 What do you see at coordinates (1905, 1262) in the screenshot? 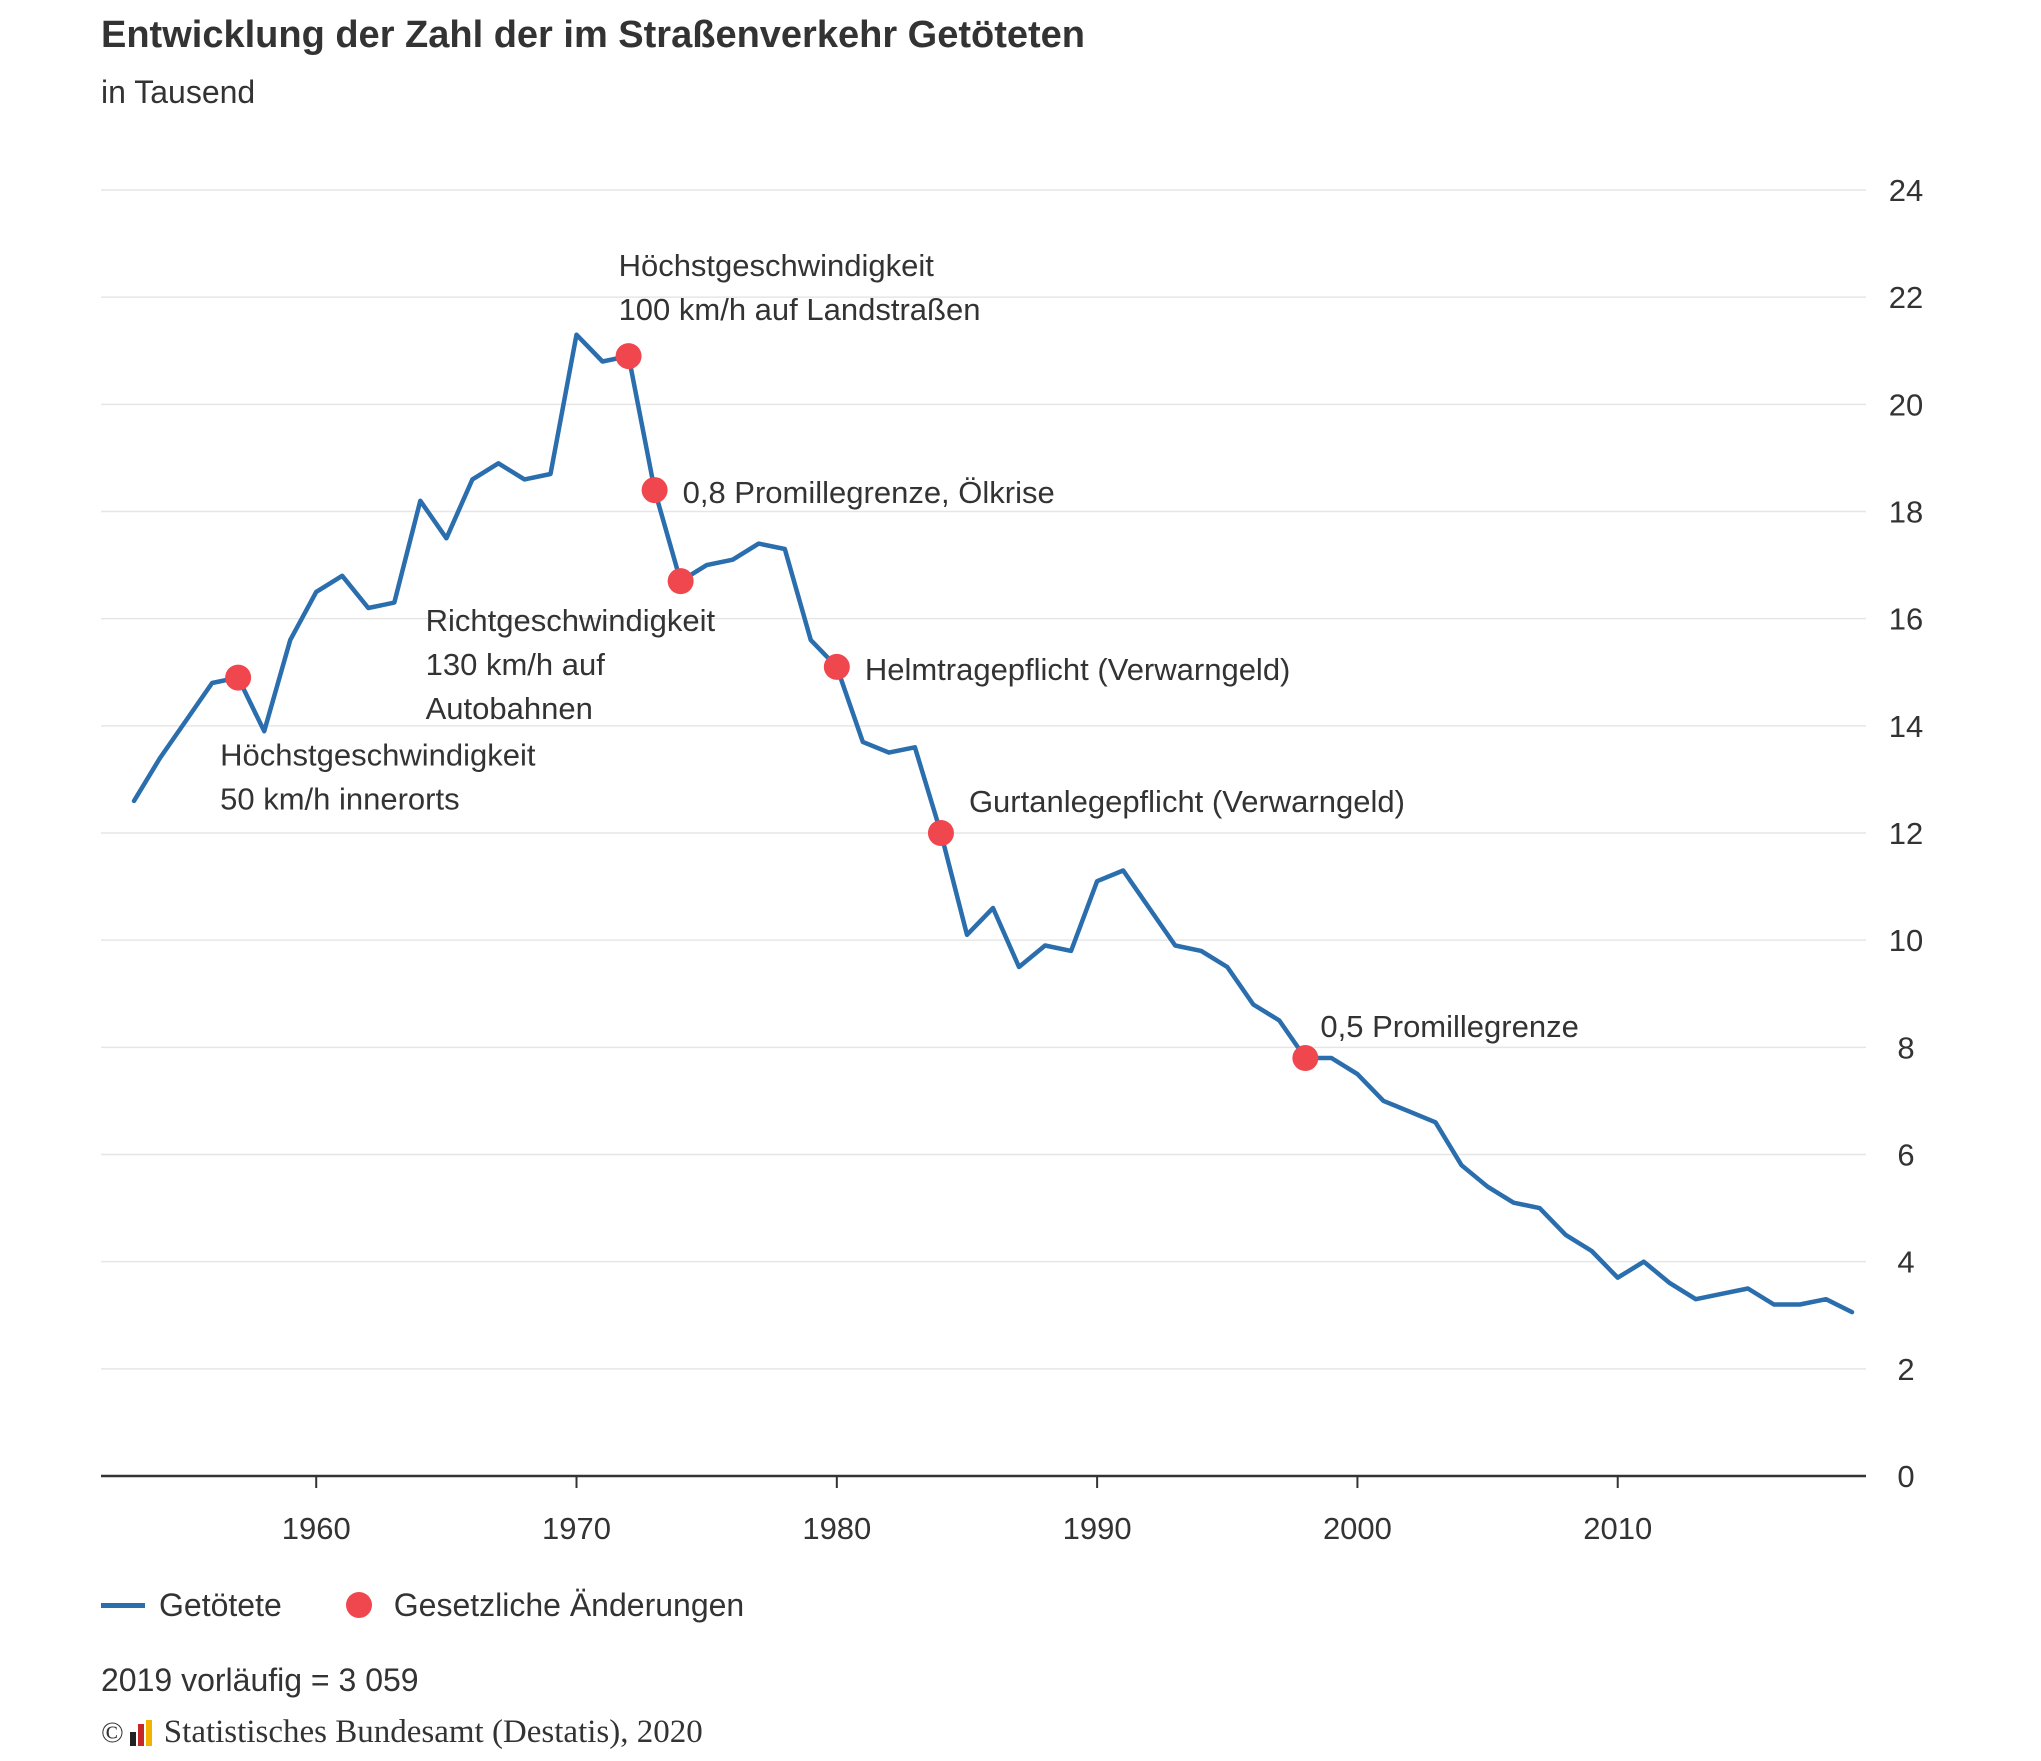
I see `y-tick-label: 4` at bounding box center [1905, 1262].